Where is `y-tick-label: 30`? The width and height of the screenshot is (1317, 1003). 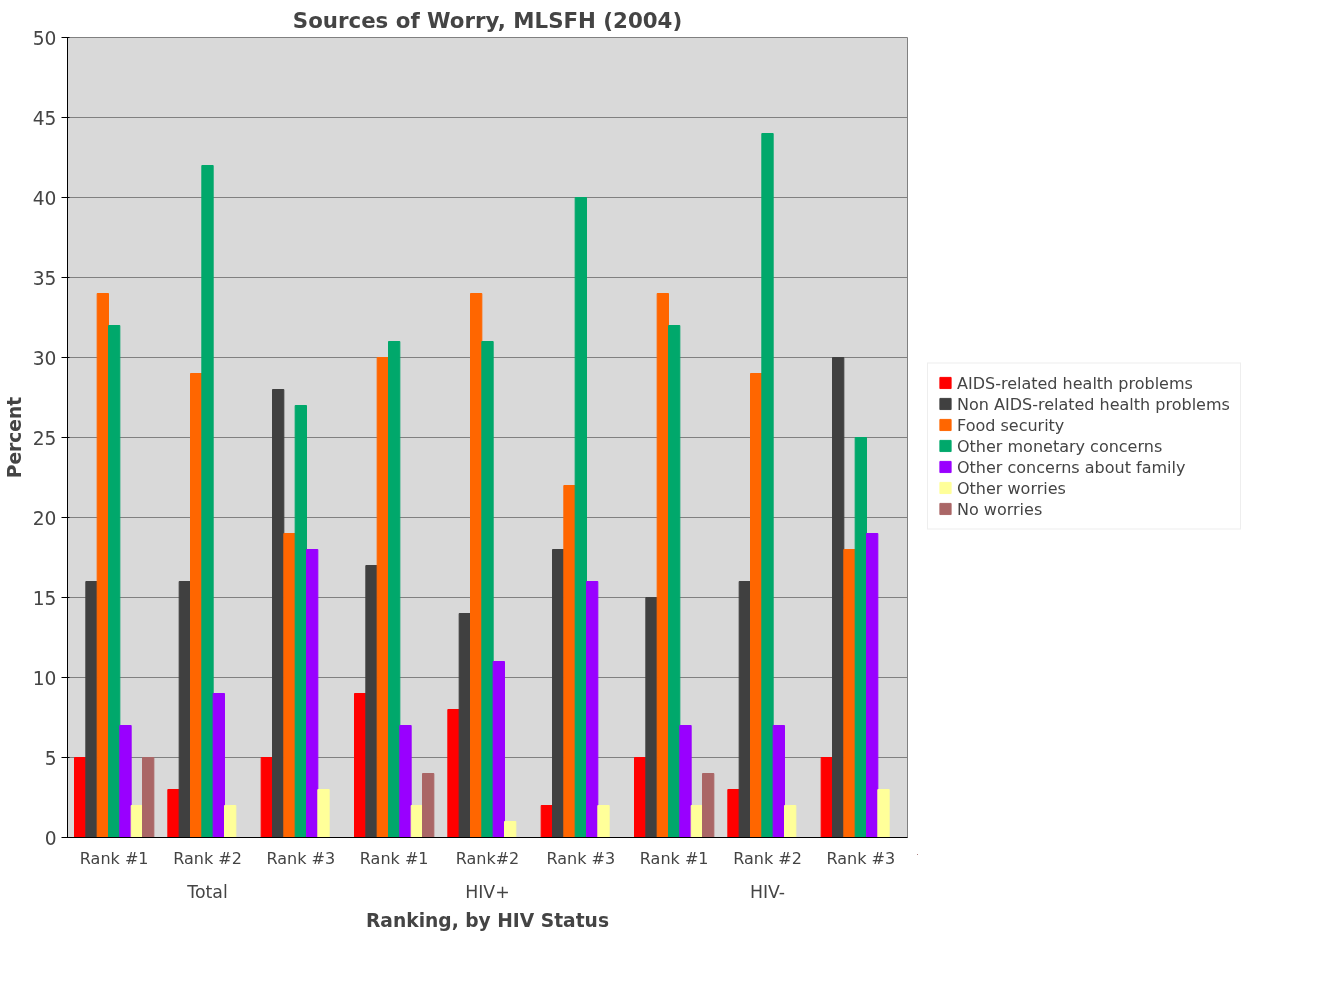 y-tick-label: 30 is located at coordinates (44, 358).